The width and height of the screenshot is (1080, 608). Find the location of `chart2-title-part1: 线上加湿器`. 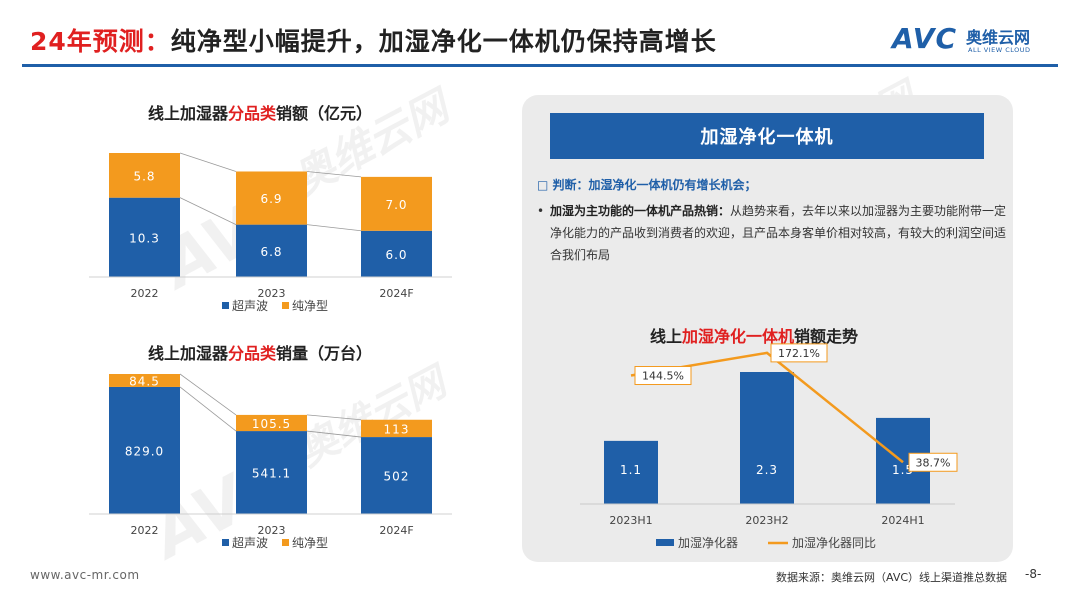

chart2-title-part1: 线上加湿器 is located at coordinates (188, 353).